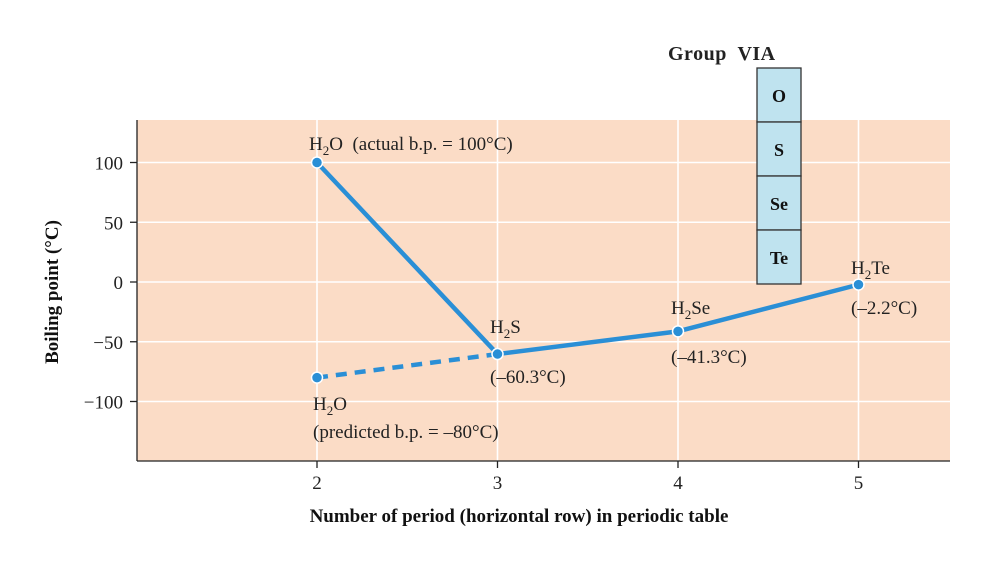 Image resolution: width=1000 pixels, height=566 pixels. I want to click on element-symbol: O, so click(779, 96).